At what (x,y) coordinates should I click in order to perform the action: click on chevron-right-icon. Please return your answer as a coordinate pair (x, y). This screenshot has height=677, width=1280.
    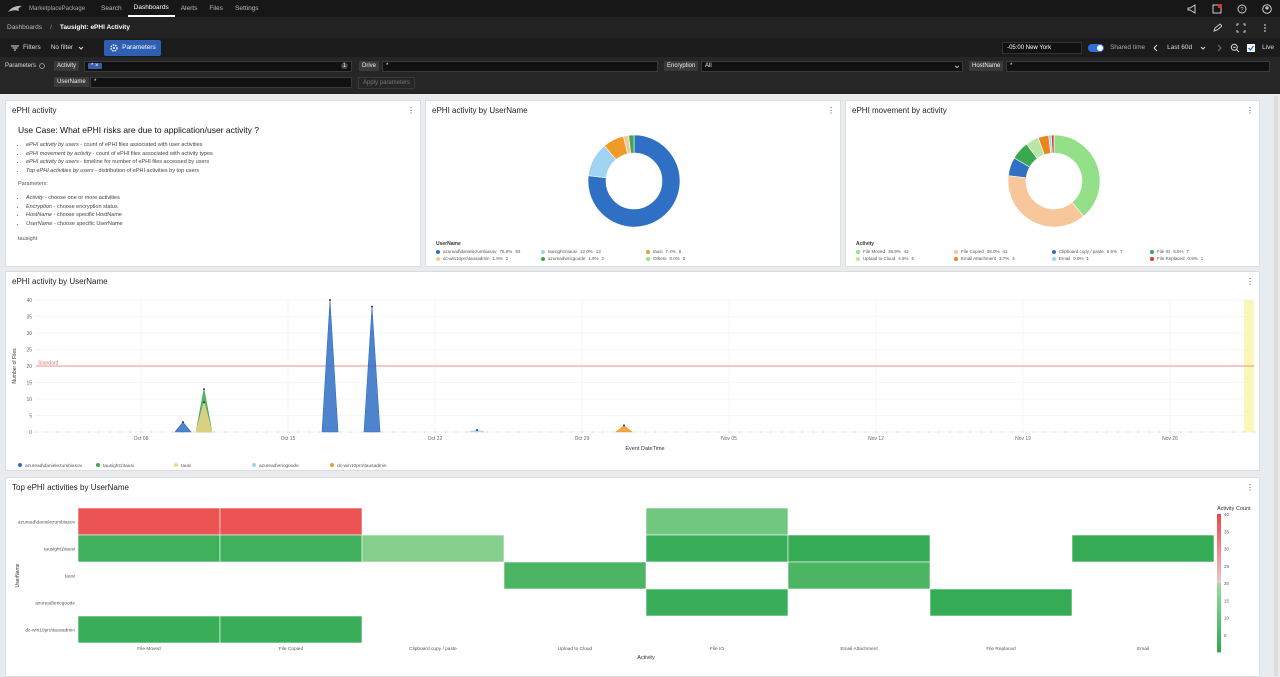
    Looking at the image, I should click on (1219, 48).